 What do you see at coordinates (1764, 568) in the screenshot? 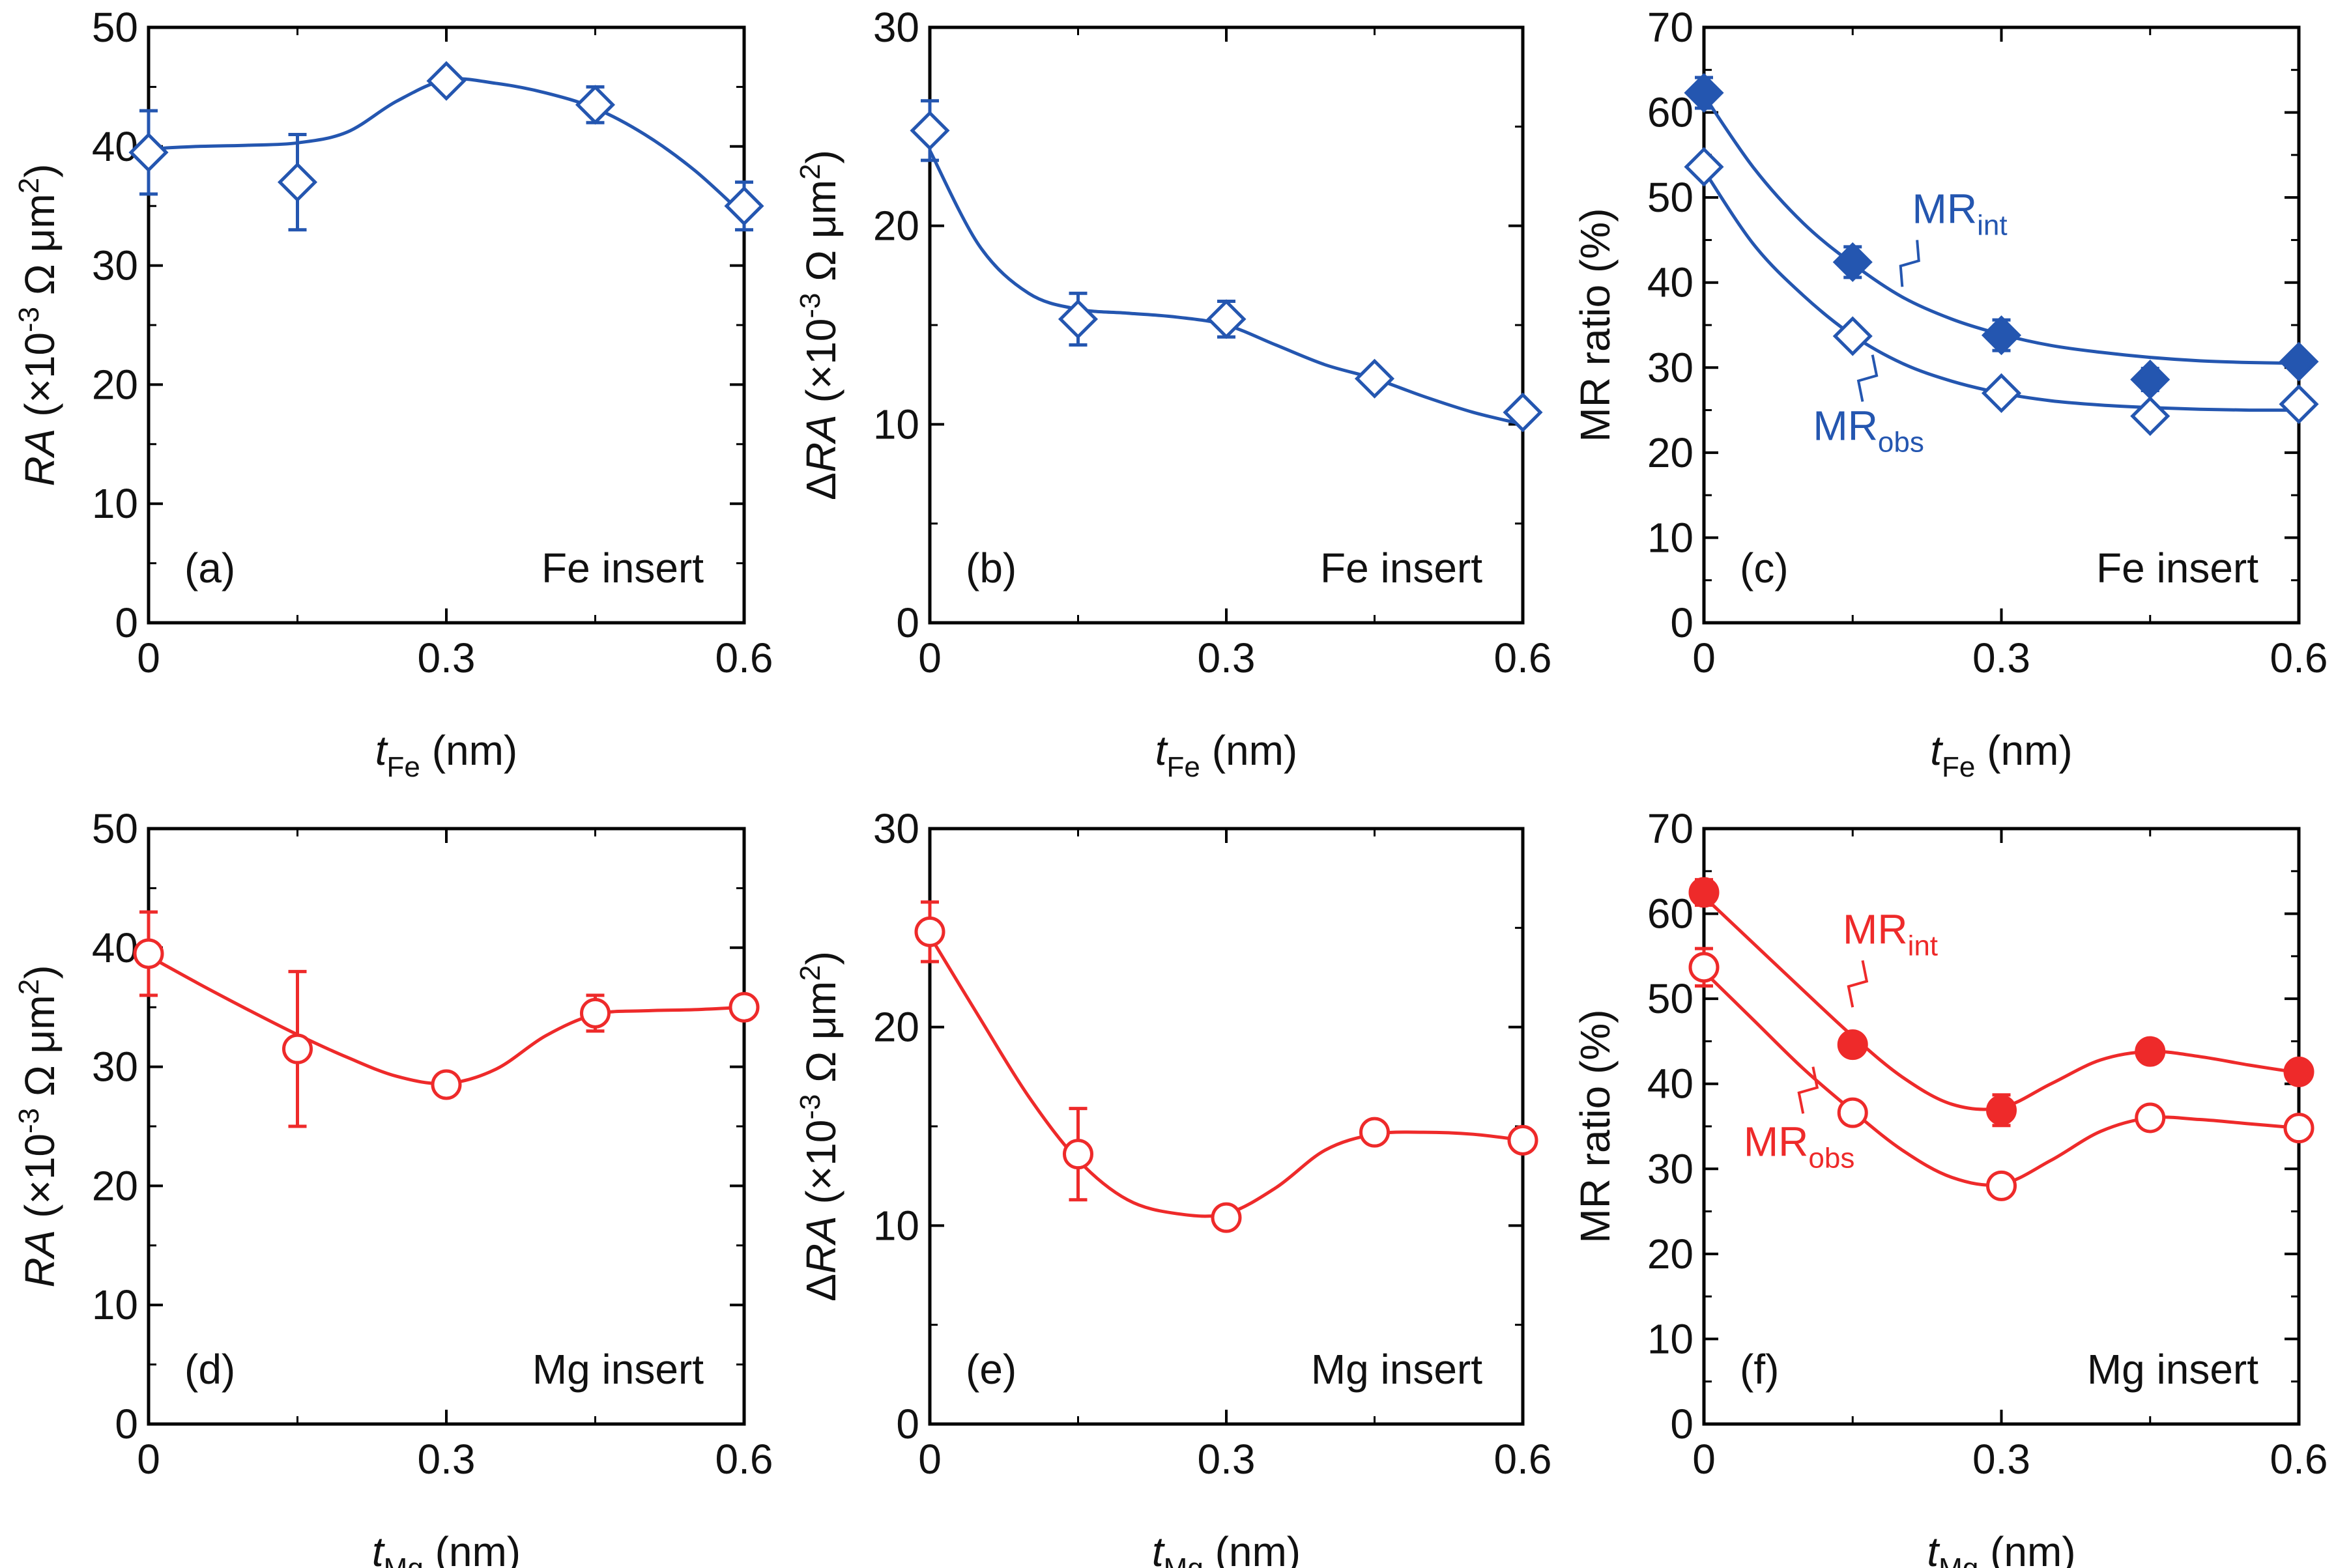
I see `panel-label: (c)` at bounding box center [1764, 568].